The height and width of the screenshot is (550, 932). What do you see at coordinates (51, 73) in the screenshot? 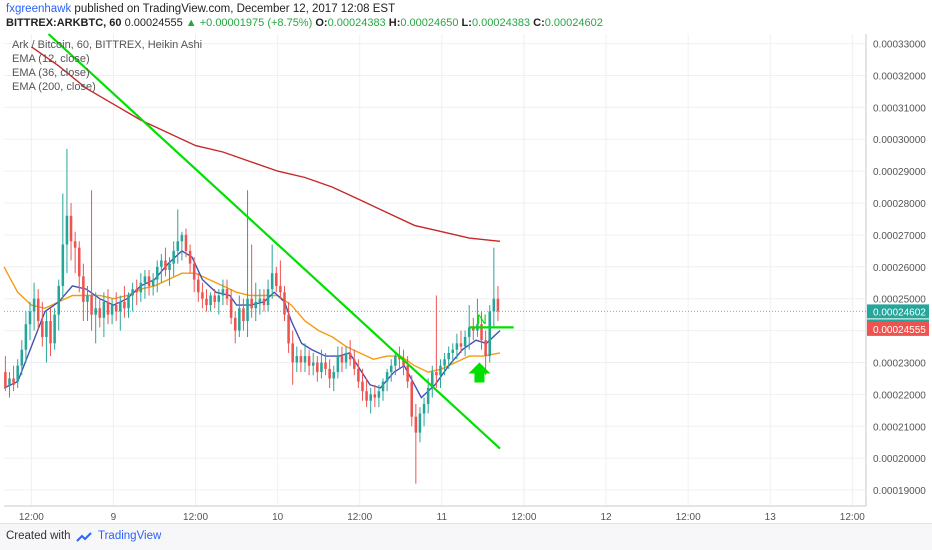
I see `legend-ema36: EMA (36, close)` at bounding box center [51, 73].